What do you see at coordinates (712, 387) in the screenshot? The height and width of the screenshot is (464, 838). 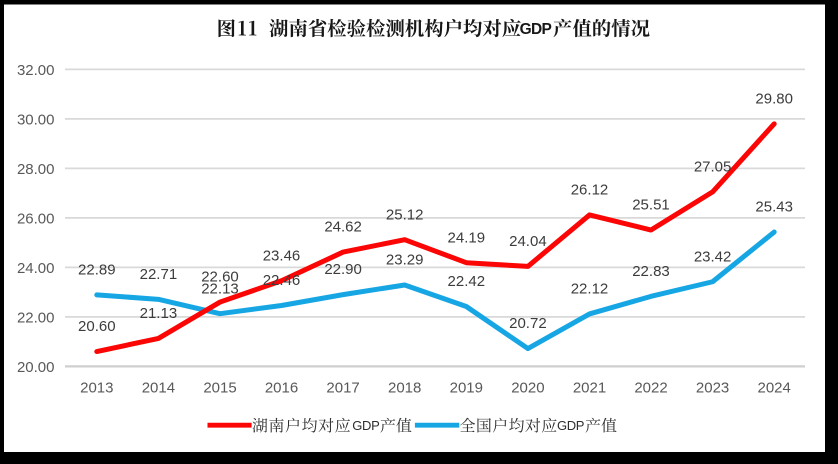 I see `svg-text: 2023` at bounding box center [712, 387].